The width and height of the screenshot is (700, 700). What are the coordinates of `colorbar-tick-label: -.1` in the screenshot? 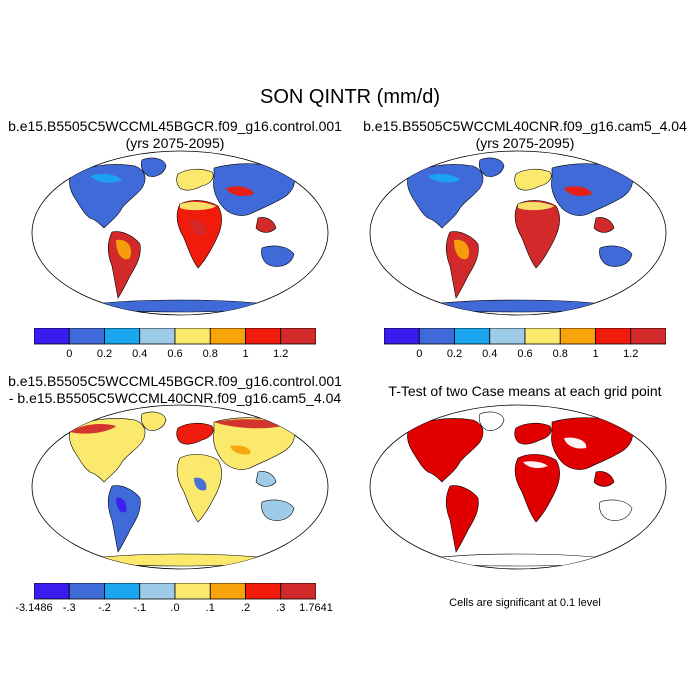 It's located at (140, 608).